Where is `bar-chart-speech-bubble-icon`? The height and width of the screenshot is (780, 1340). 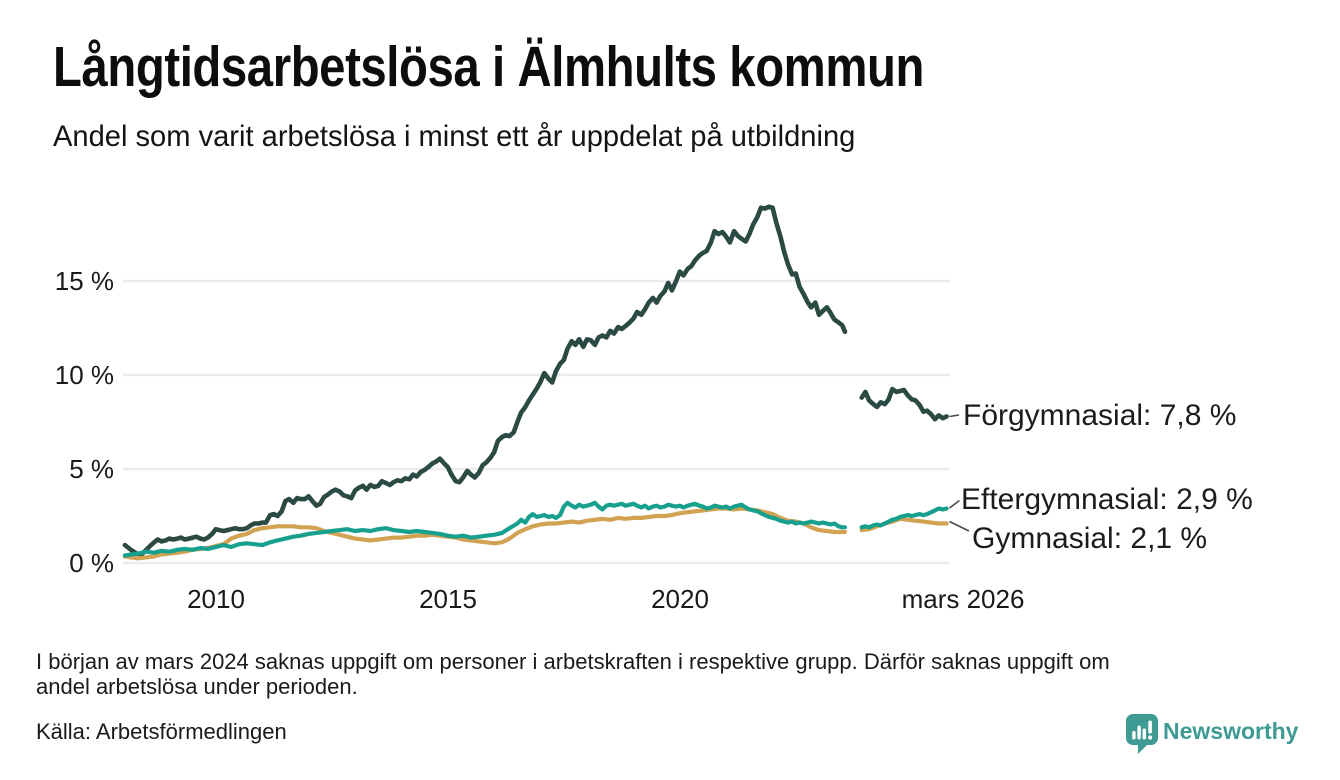 bar-chart-speech-bubble-icon is located at coordinates (1142, 734).